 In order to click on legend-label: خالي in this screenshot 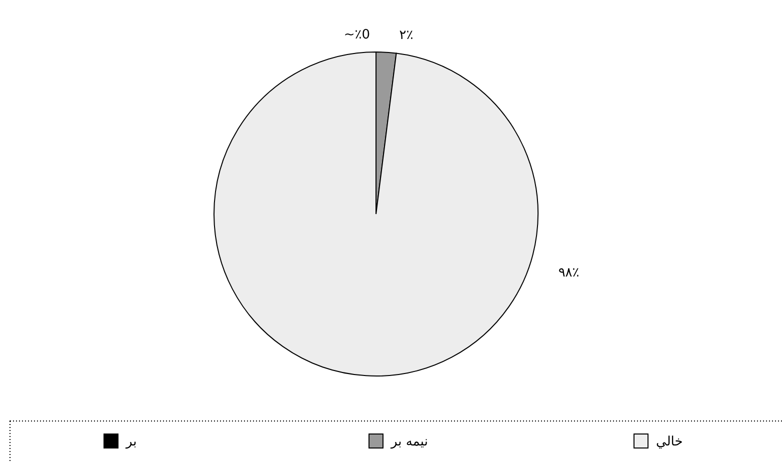, I will do `click(669, 442)`.